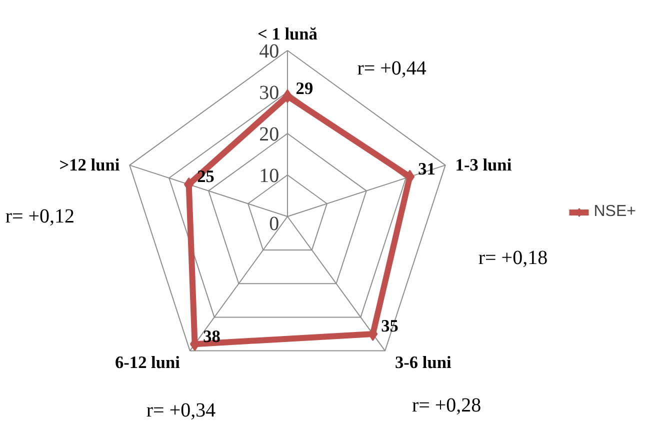  I want to click on data-label: 35, so click(390, 326).